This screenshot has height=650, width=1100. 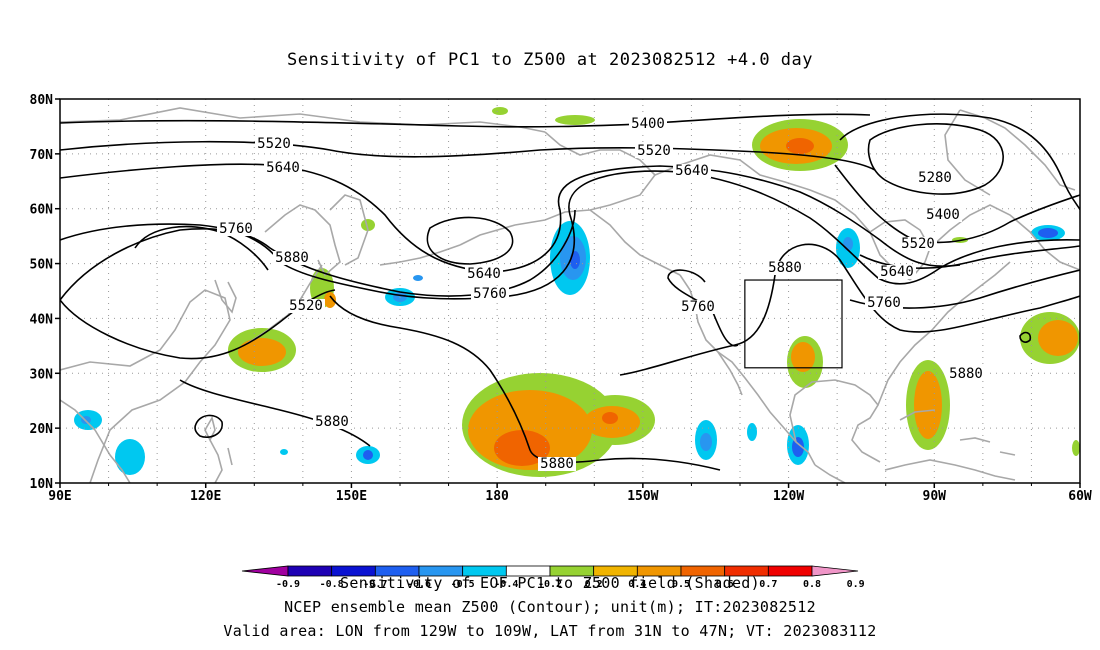 I want to click on contour-5520-canada, so click(x=957, y=204).